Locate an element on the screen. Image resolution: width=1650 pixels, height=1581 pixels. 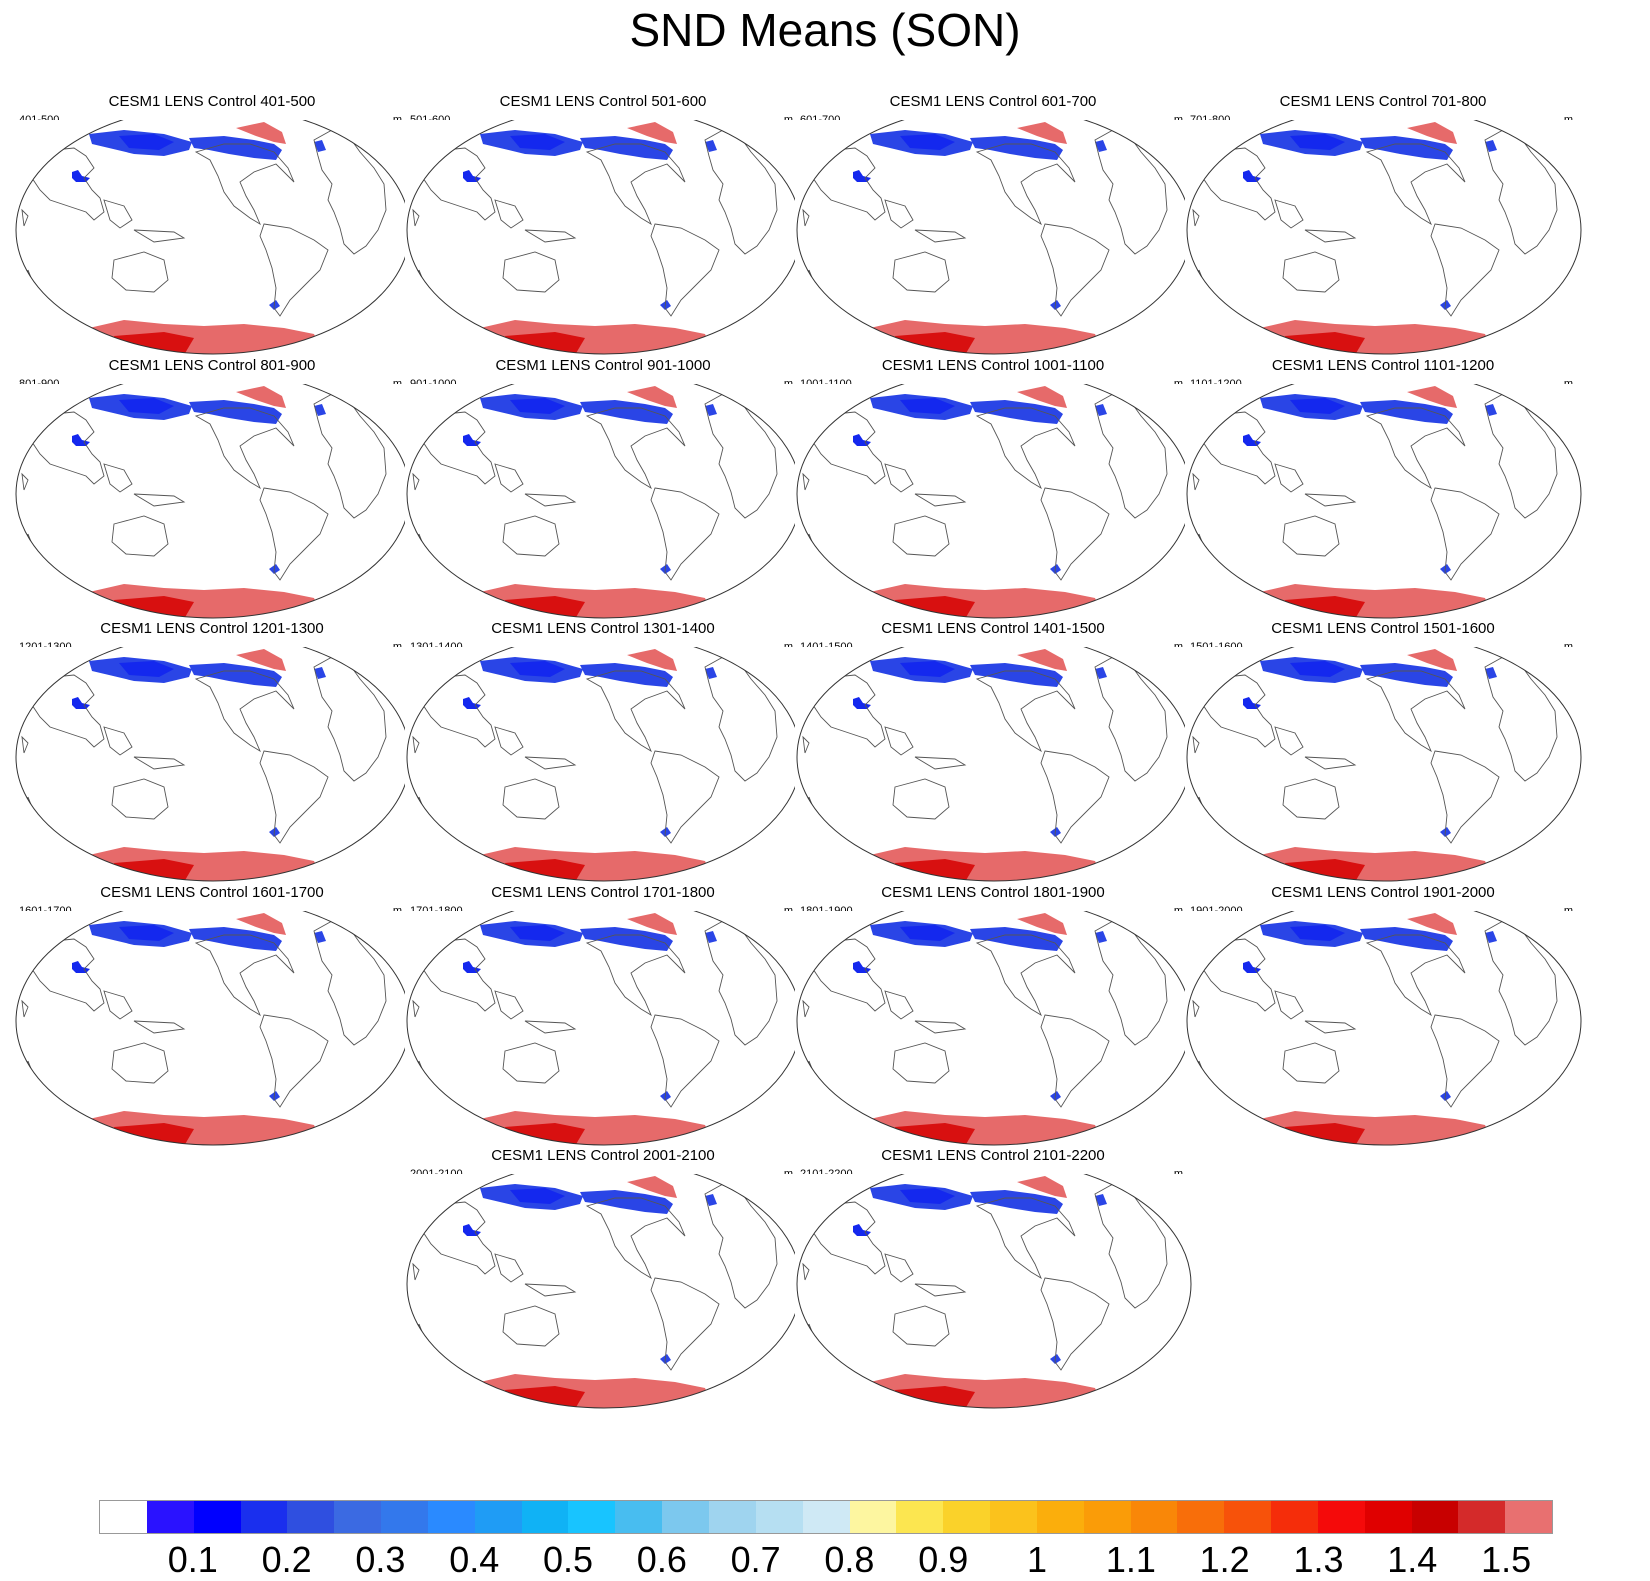
colorbar is located at coordinates (826, 1517).